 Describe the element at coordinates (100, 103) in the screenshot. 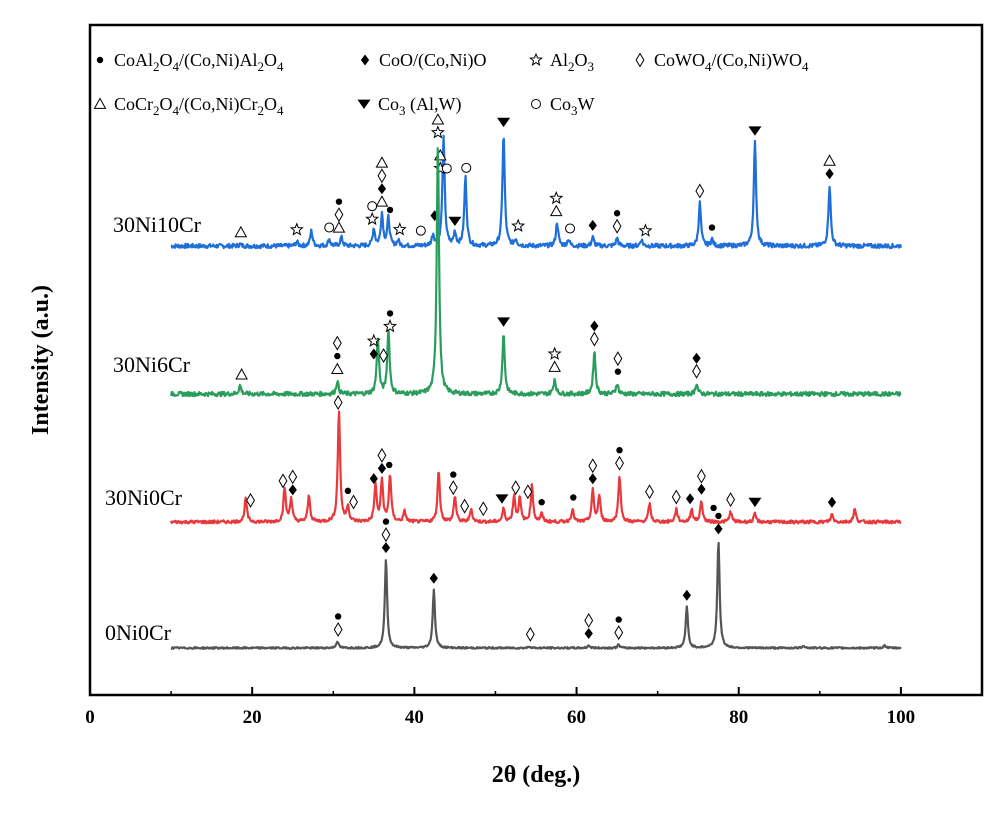

I see `legend-symbol-open-triangle` at that location.